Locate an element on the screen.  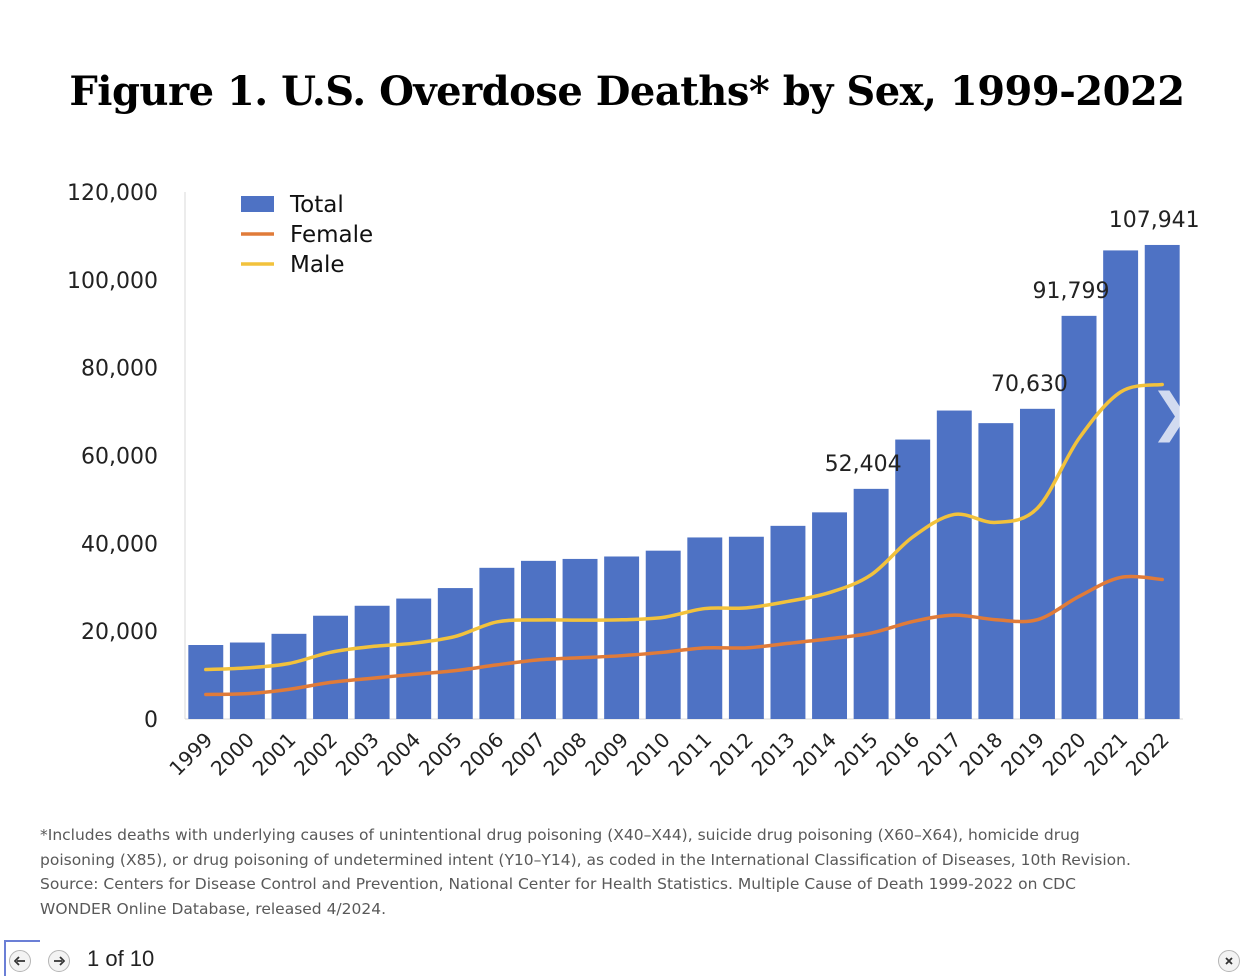
x-tick-label: 2001 is located at coordinates (274, 754).